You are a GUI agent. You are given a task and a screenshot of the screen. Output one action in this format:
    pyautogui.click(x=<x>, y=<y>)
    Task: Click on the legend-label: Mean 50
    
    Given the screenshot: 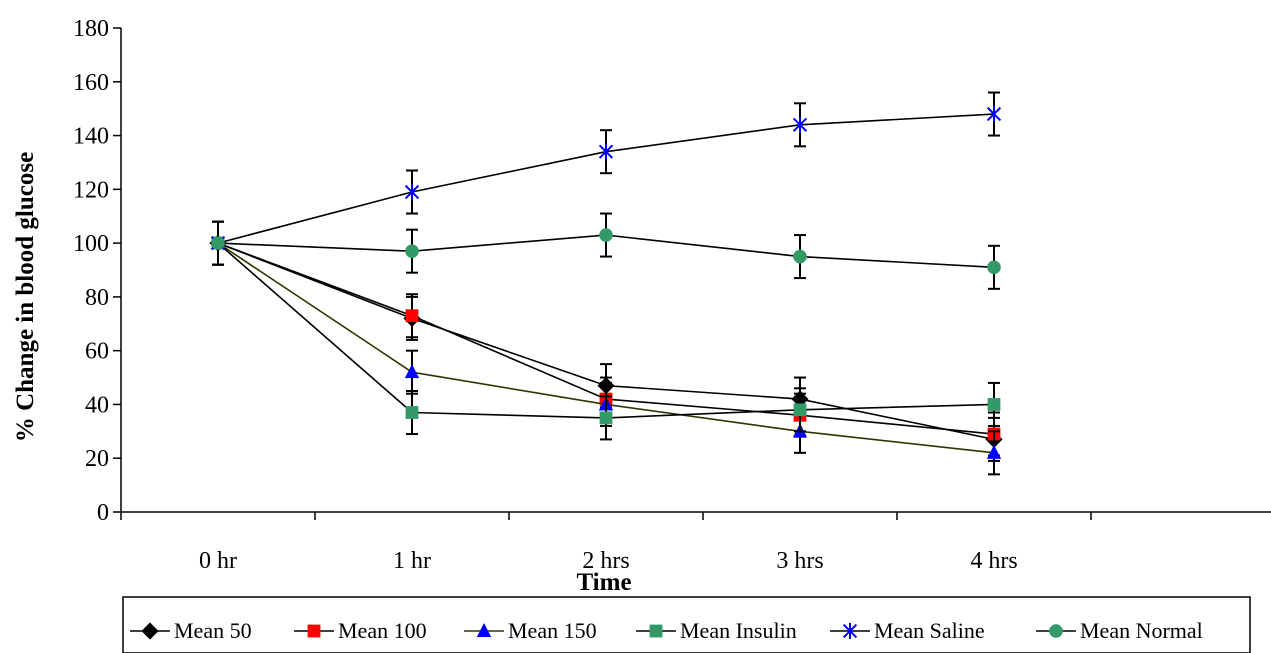 What is the action you would take?
    pyautogui.click(x=213, y=630)
    